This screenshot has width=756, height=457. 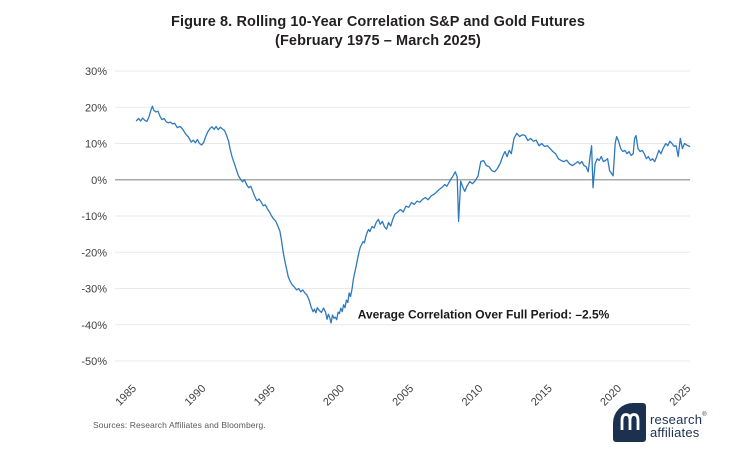 I want to click on x-tick-label: 2005, so click(x=403, y=396).